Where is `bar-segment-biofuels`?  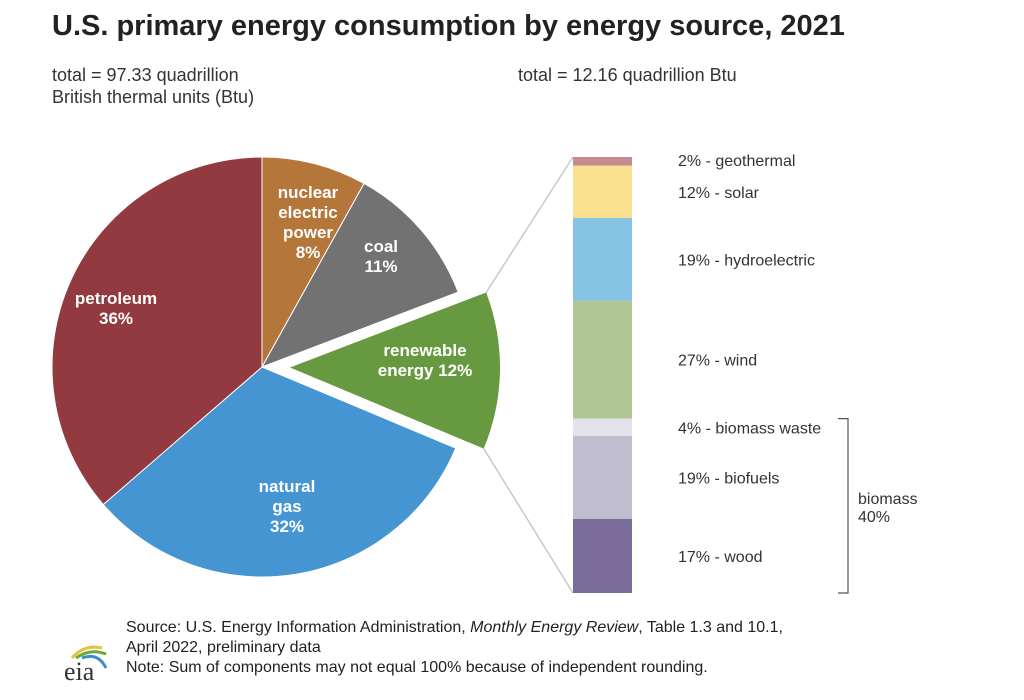 bar-segment-biofuels is located at coordinates (602, 477).